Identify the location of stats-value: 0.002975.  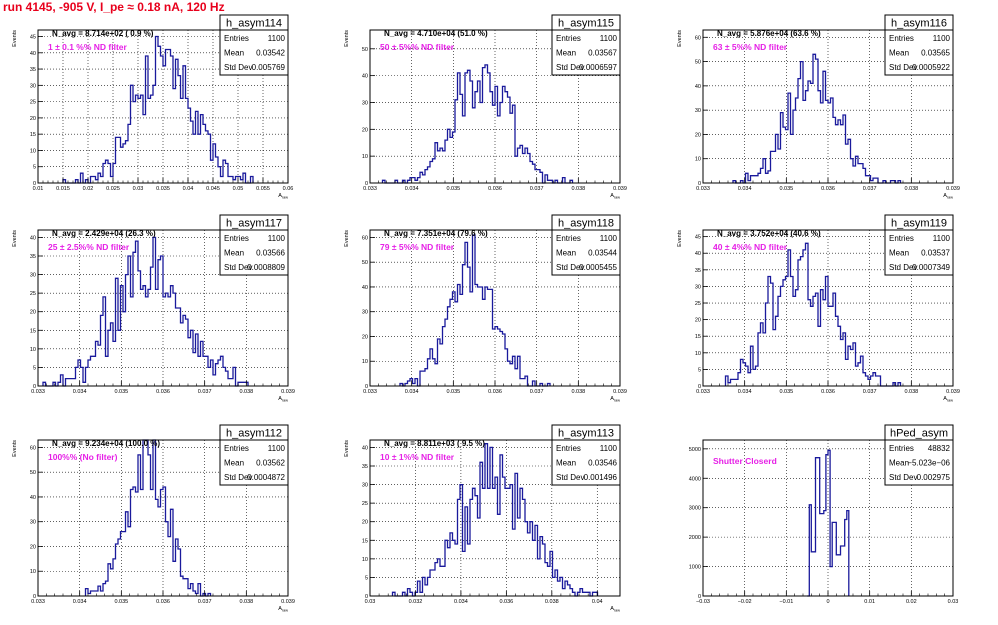
(934, 477).